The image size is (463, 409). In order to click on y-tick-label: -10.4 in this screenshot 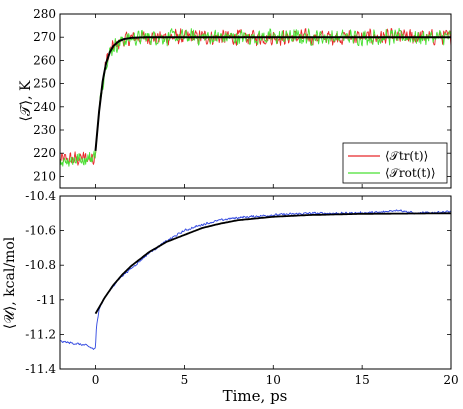, I will do `click(40, 196)`.